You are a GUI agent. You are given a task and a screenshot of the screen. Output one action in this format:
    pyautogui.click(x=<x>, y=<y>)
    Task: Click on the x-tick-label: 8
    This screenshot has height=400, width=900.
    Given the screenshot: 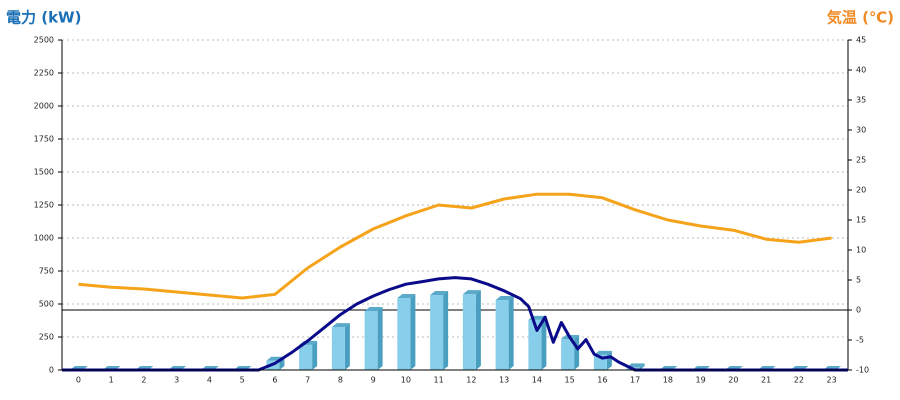 What is the action you would take?
    pyautogui.click(x=340, y=380)
    